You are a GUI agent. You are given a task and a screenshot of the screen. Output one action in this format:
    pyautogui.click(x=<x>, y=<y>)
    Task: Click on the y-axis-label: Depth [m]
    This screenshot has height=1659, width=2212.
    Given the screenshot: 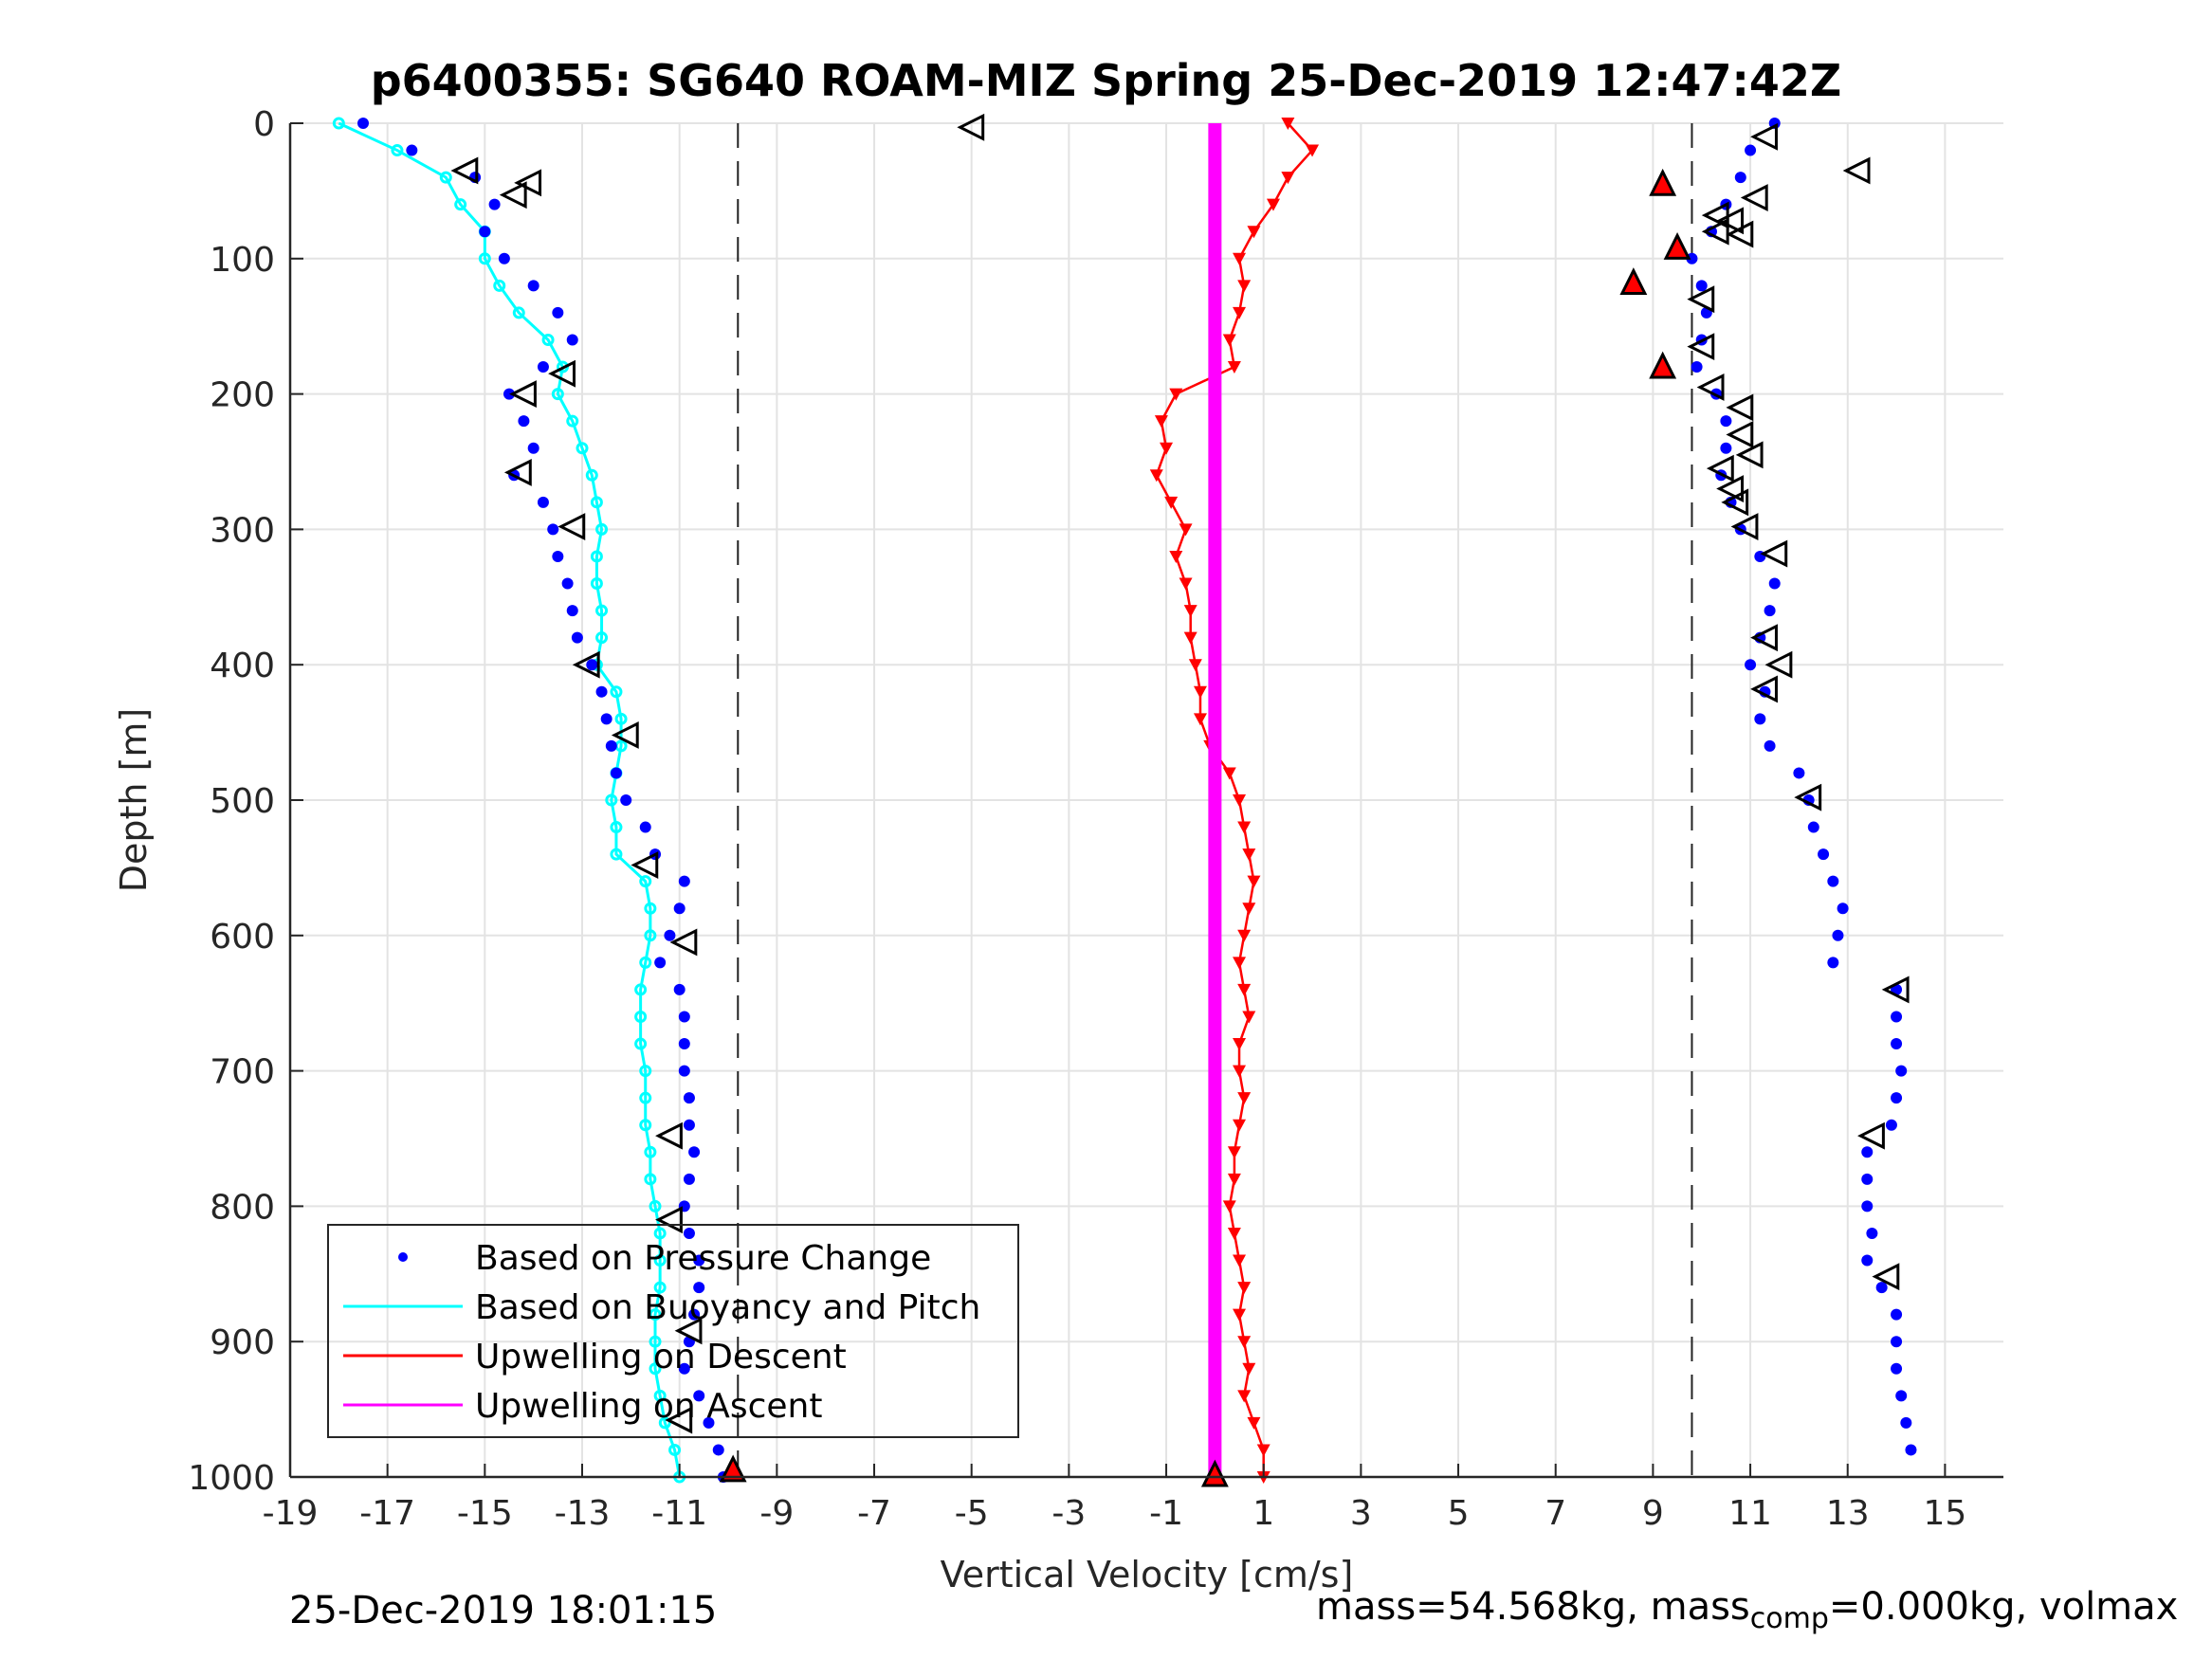 What is the action you would take?
    pyautogui.click(x=134, y=800)
    